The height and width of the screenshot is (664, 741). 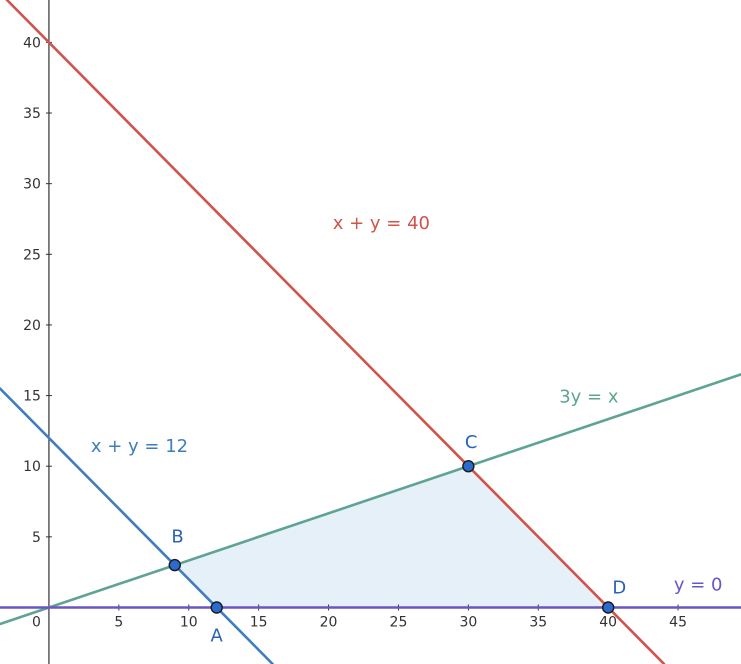 I want to click on x-tick-label: 20, so click(x=329, y=622).